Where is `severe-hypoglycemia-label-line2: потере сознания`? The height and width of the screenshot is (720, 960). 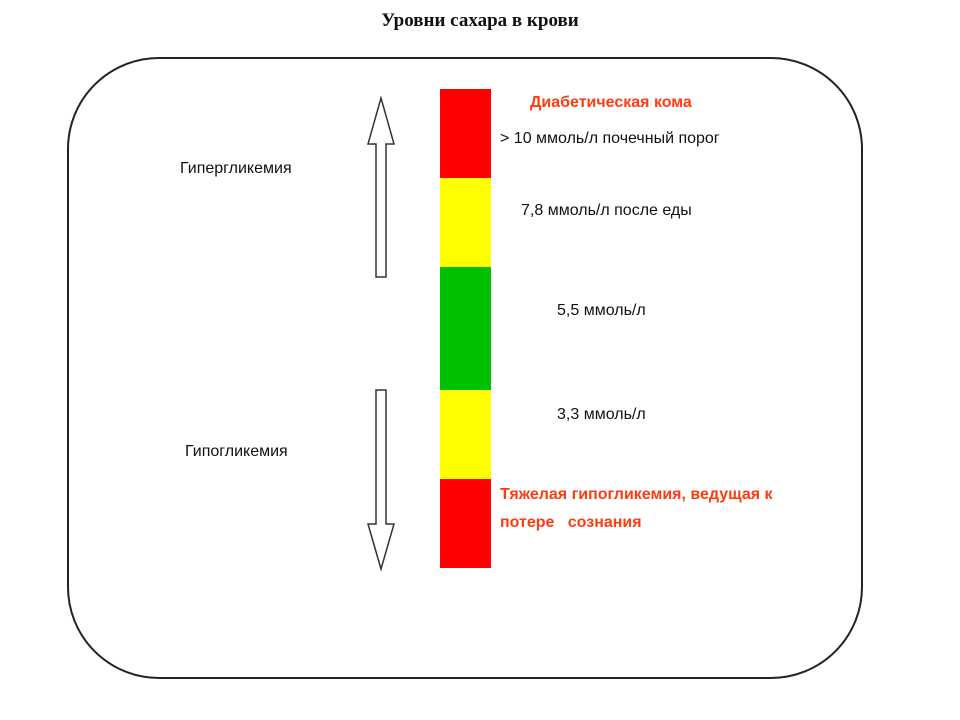 severe-hypoglycemia-label-line2: потере сознания is located at coordinates (571, 522).